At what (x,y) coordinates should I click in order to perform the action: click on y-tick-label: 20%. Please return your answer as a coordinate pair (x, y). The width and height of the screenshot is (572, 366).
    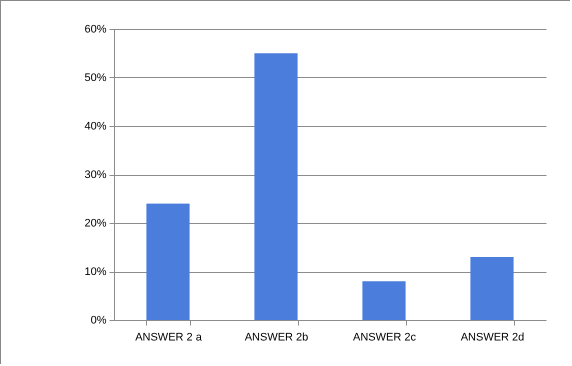
    Looking at the image, I should click on (95, 224).